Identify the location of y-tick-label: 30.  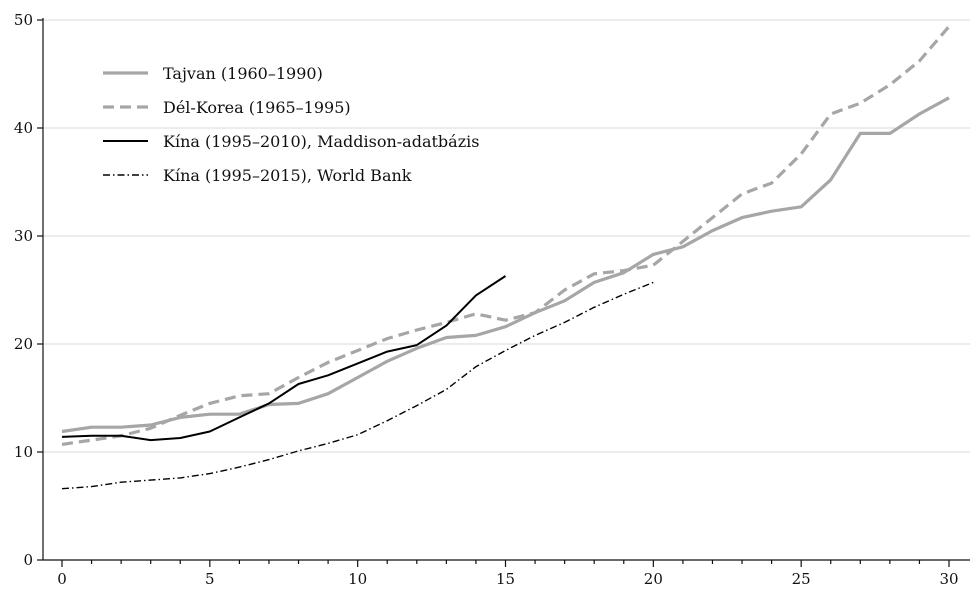
(23, 236).